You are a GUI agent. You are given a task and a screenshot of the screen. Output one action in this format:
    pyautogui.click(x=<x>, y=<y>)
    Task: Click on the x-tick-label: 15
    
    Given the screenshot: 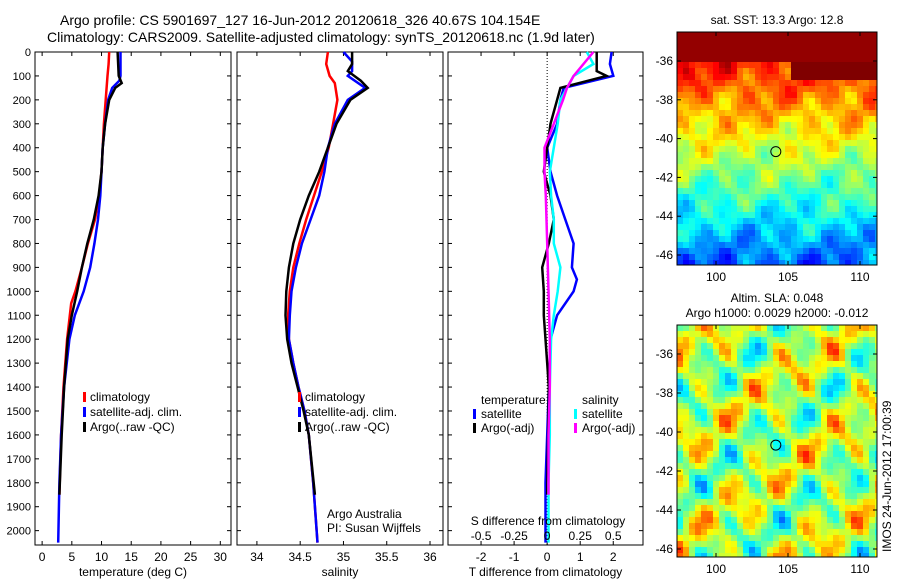 What is the action you would take?
    pyautogui.click(x=132, y=557)
    